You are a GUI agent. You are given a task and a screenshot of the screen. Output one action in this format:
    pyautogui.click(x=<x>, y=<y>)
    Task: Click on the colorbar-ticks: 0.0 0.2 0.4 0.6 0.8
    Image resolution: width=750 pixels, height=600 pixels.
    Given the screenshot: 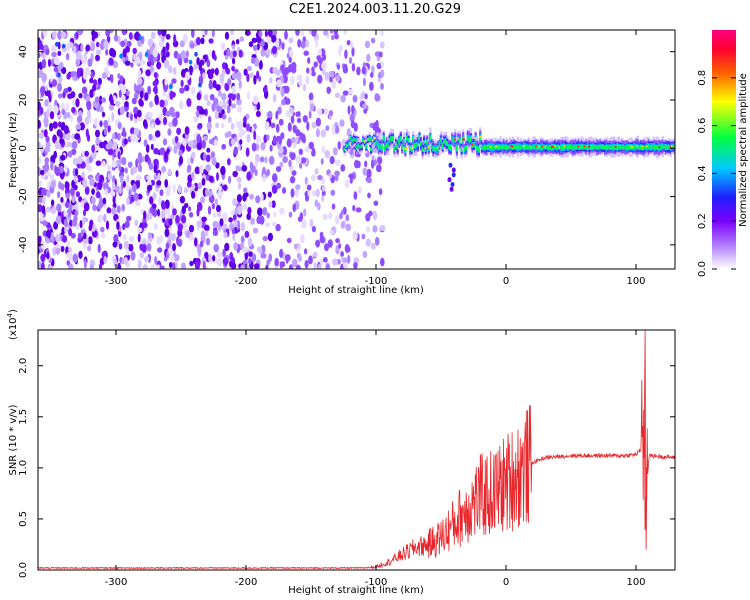 What is the action you would take?
    pyautogui.click(x=716, y=173)
    